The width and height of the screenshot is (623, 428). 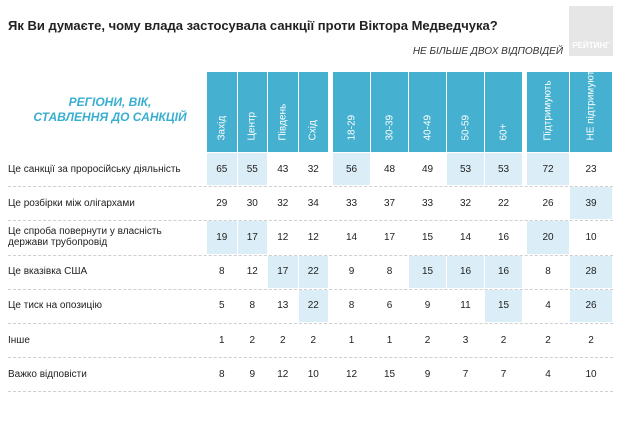 I want to click on cell: 11, so click(x=465, y=306).